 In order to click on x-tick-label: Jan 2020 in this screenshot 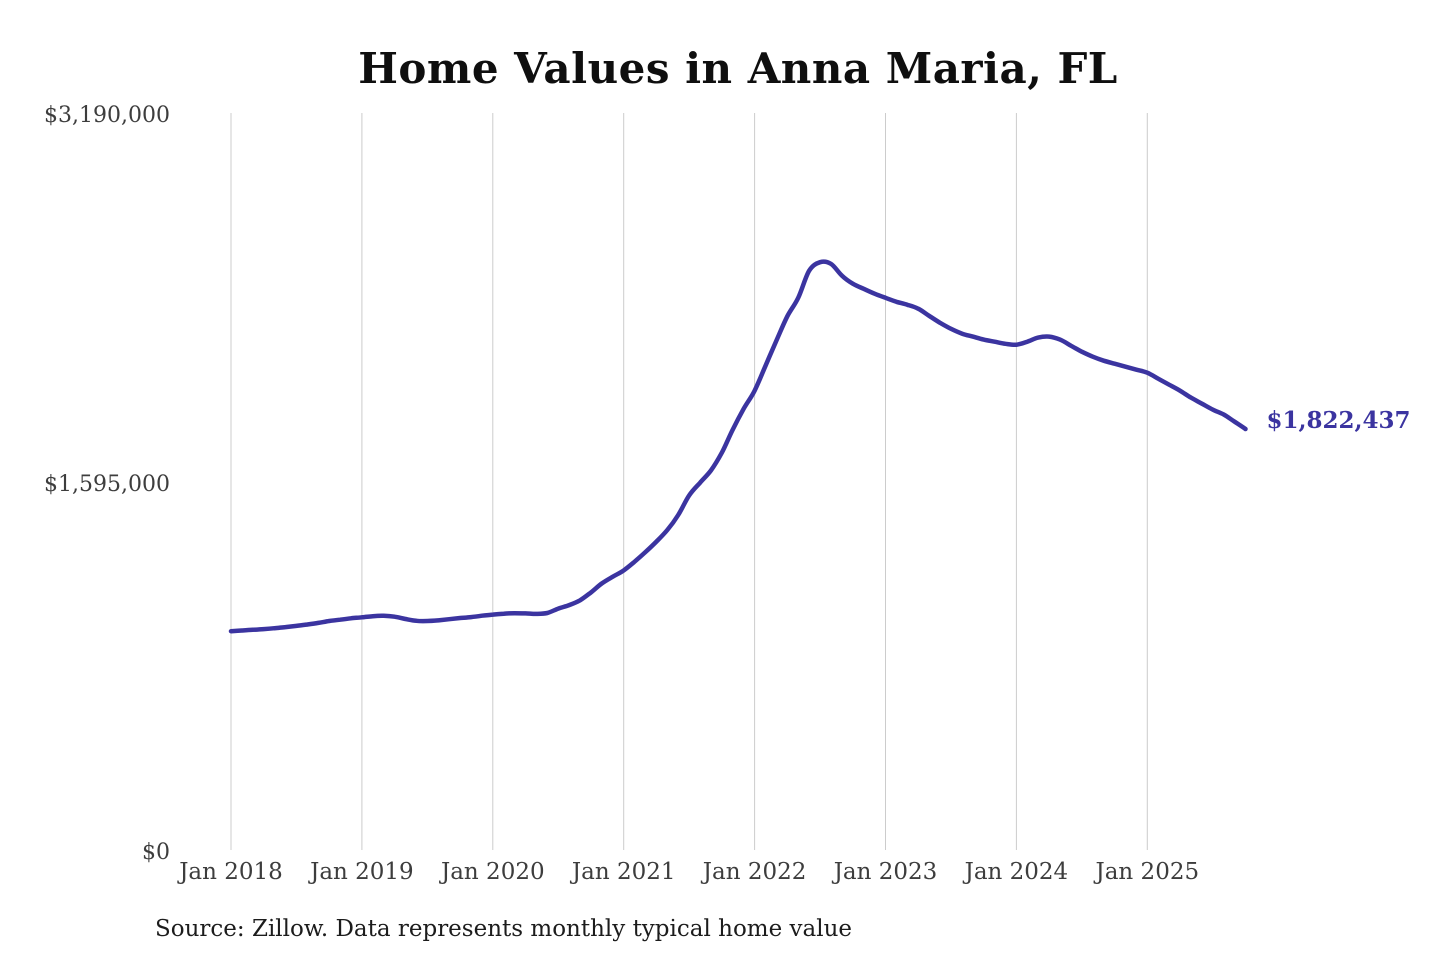, I will do `click(493, 872)`.